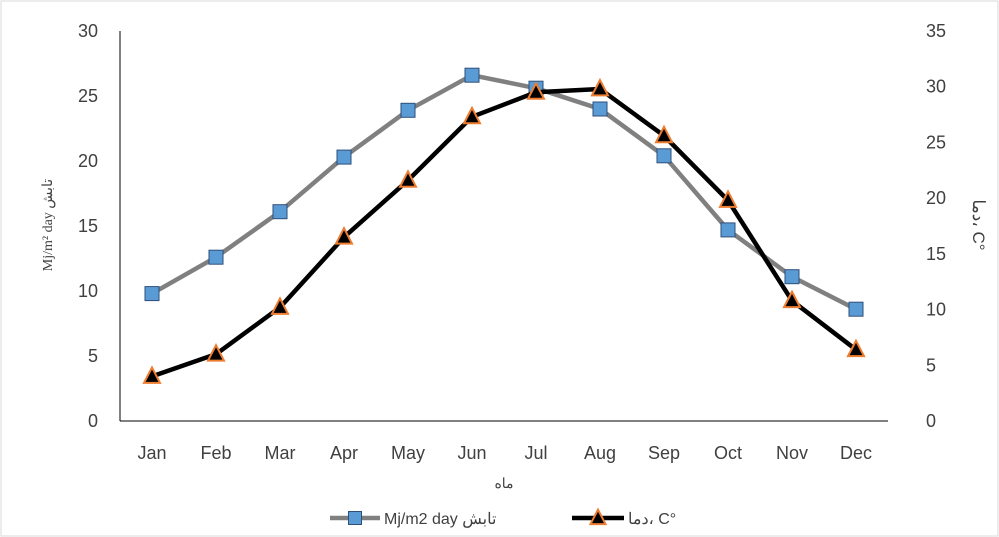  Describe the element at coordinates (440, 519) in the screenshot. I see `legend-label-1: Mj/m2 day تابش` at that location.